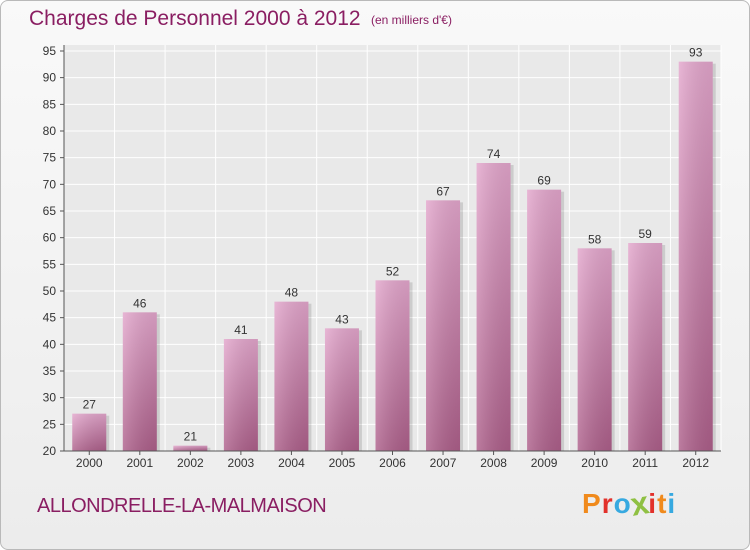 The width and height of the screenshot is (750, 550). What do you see at coordinates (50, 291) in the screenshot?
I see `y-tick-label: 50` at bounding box center [50, 291].